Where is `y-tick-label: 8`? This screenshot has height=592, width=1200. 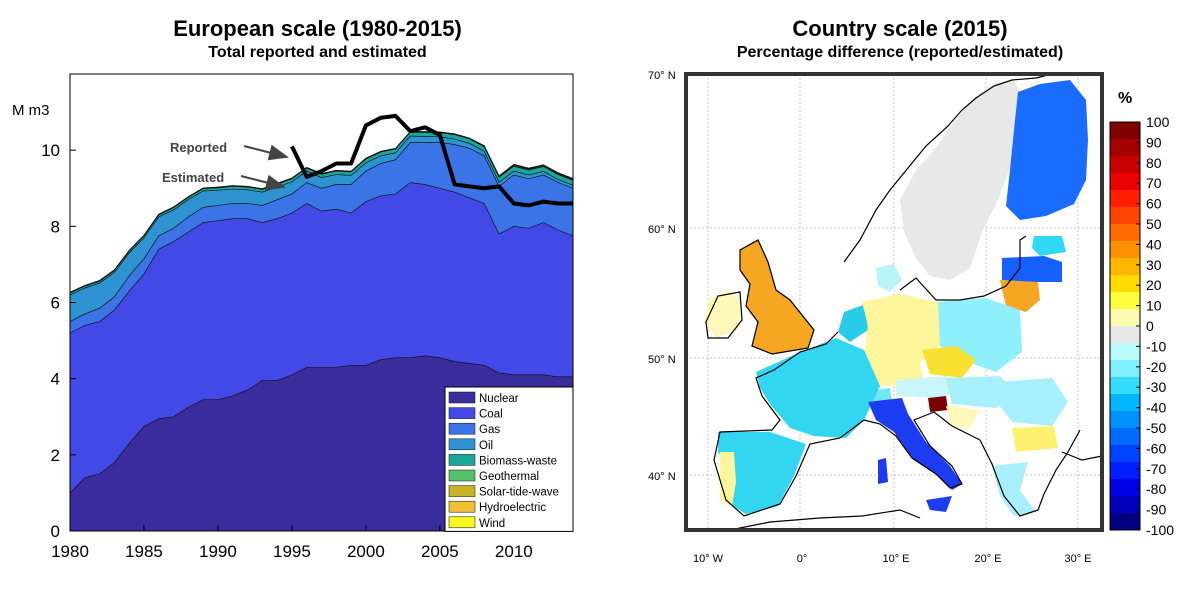
y-tick-label: 8 is located at coordinates (55, 226).